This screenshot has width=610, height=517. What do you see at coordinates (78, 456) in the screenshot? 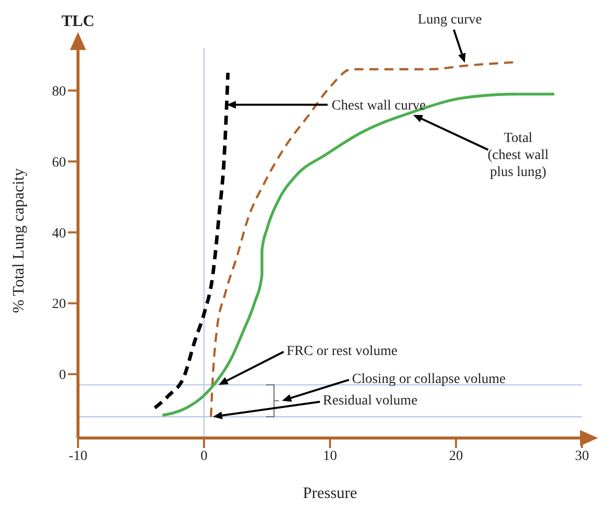
I see `x-tick-label: -10` at bounding box center [78, 456].